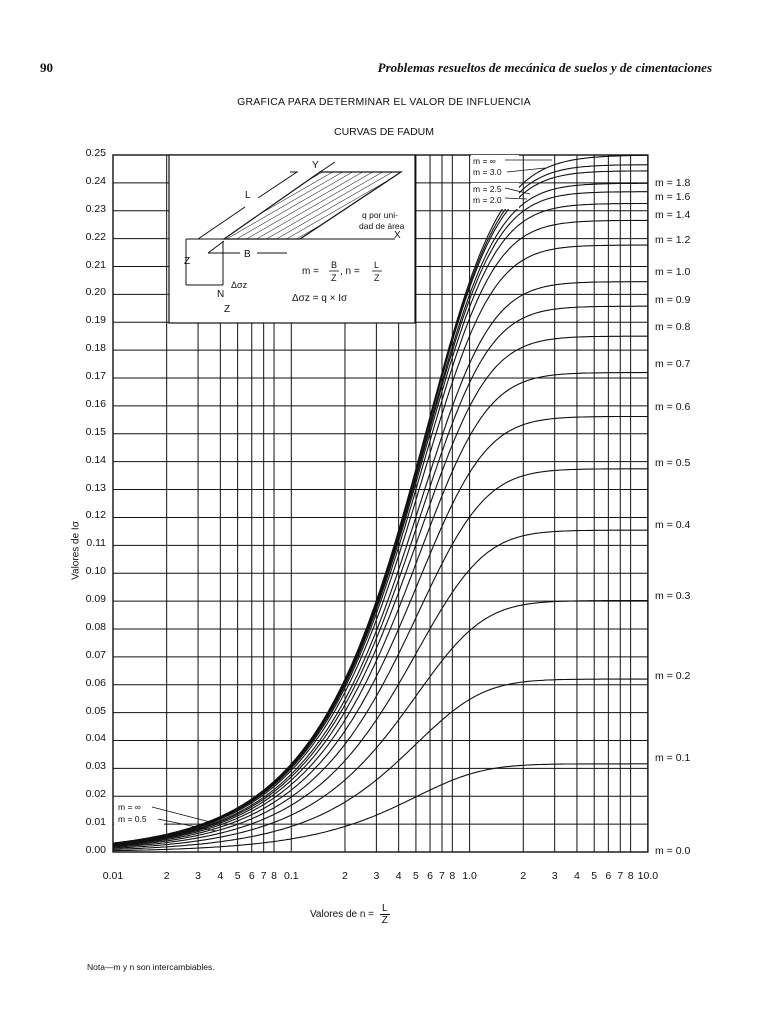 Image resolution: width=768 pixels, height=1024 pixels. Describe the element at coordinates (95, 431) in the screenshot. I see `y-tick-label: 0.15` at that location.